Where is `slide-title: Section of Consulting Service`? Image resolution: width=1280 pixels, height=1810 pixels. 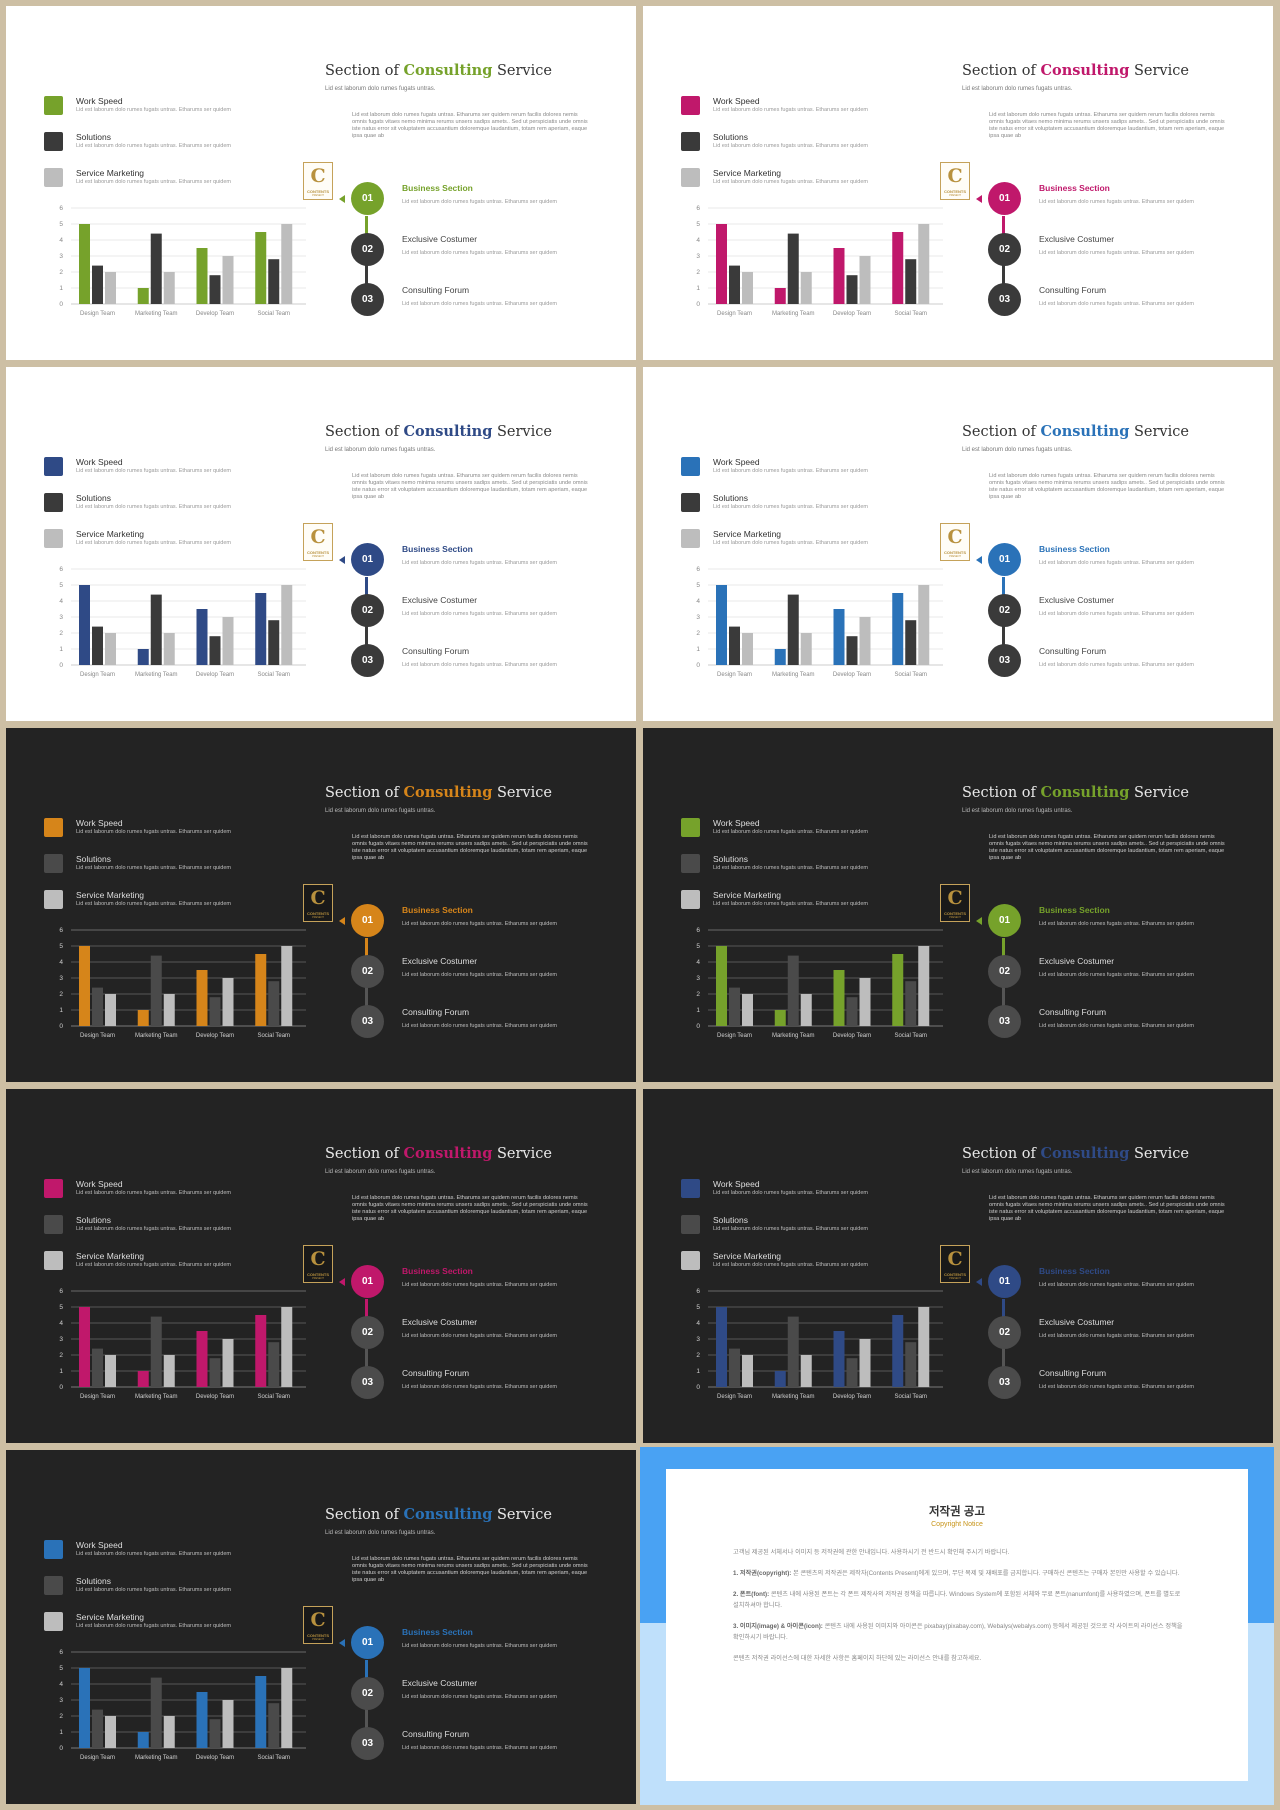
slide-title: Section of Consulting Service is located at coordinates (438, 70).